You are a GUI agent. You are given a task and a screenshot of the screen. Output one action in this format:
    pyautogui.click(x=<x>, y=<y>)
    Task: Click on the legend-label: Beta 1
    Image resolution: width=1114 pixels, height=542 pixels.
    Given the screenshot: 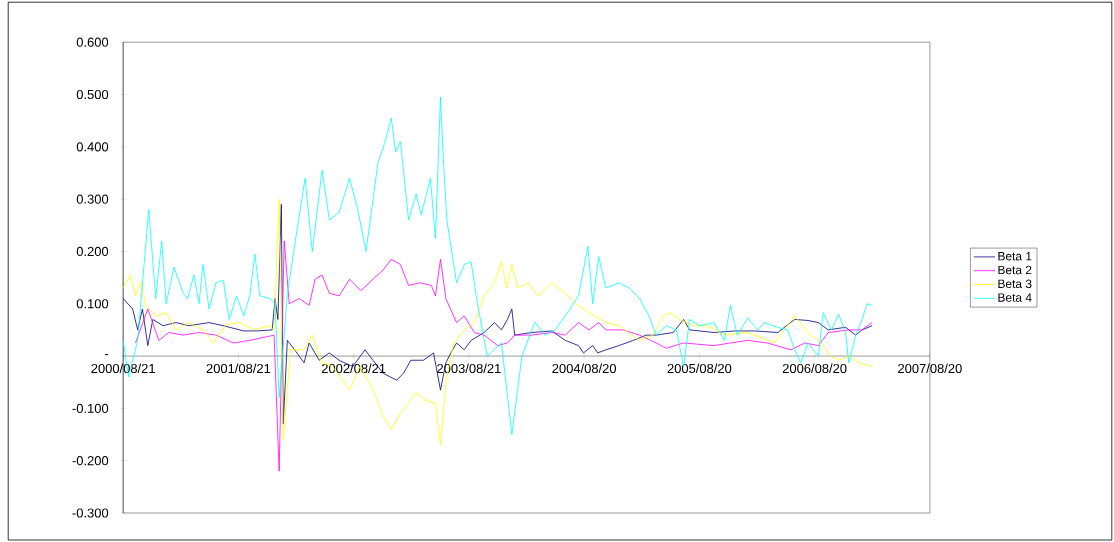 What is the action you would take?
    pyautogui.click(x=1015, y=256)
    